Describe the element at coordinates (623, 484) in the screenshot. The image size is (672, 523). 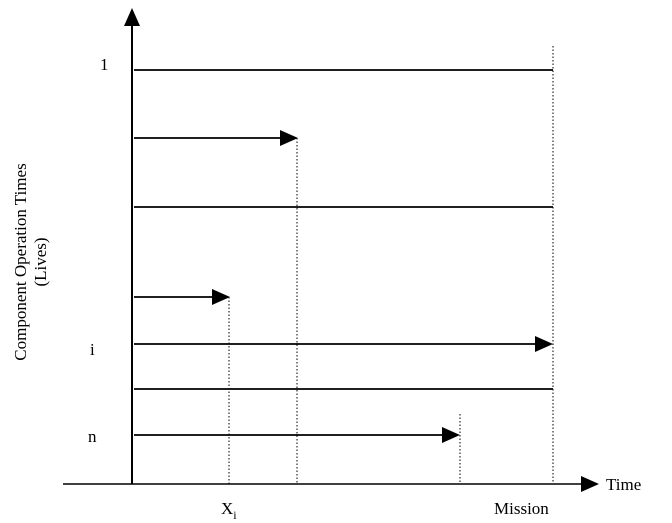
I see `x-axis-label: Time` at that location.